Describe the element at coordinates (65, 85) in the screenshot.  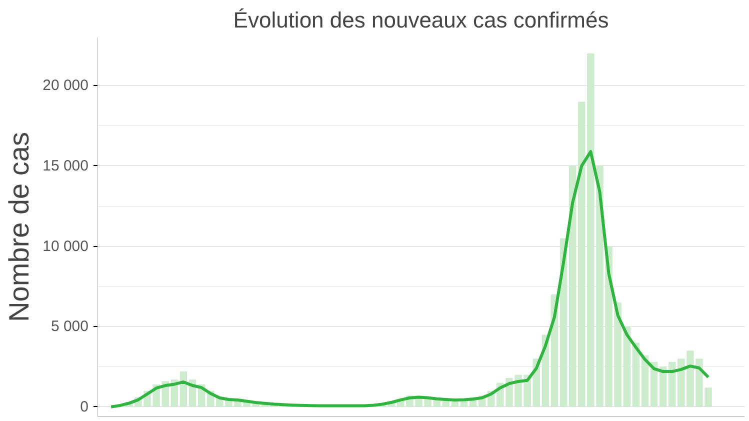
I see `y-tick-label: 20 000` at that location.